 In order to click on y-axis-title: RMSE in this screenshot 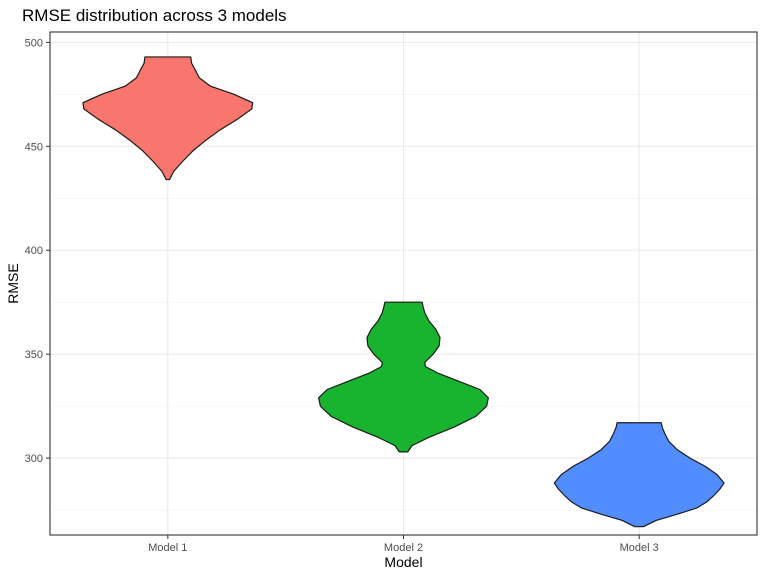, I will do `click(13, 283)`.